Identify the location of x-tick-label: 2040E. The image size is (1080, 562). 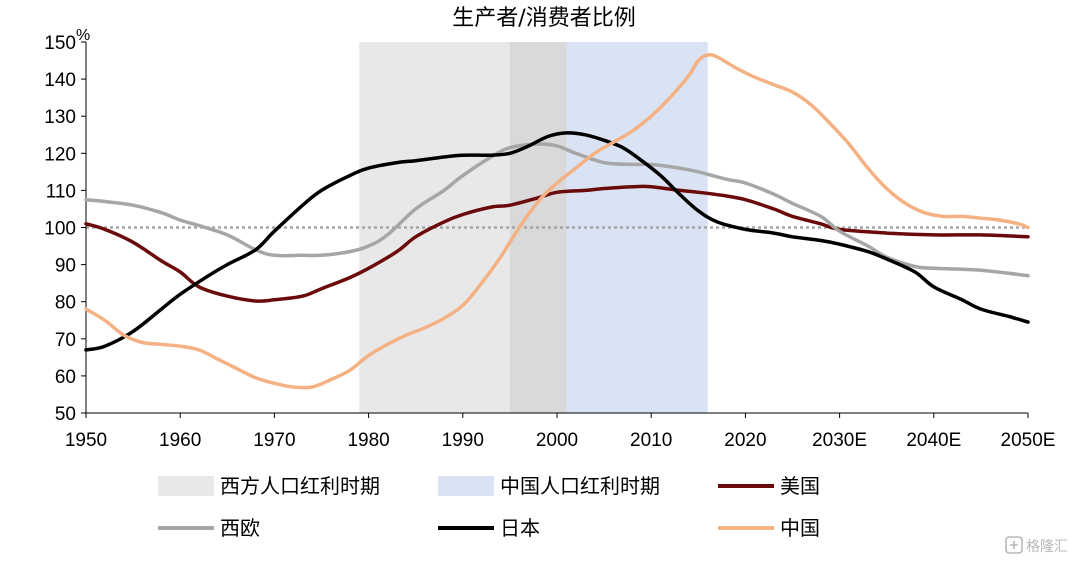
(933, 440).